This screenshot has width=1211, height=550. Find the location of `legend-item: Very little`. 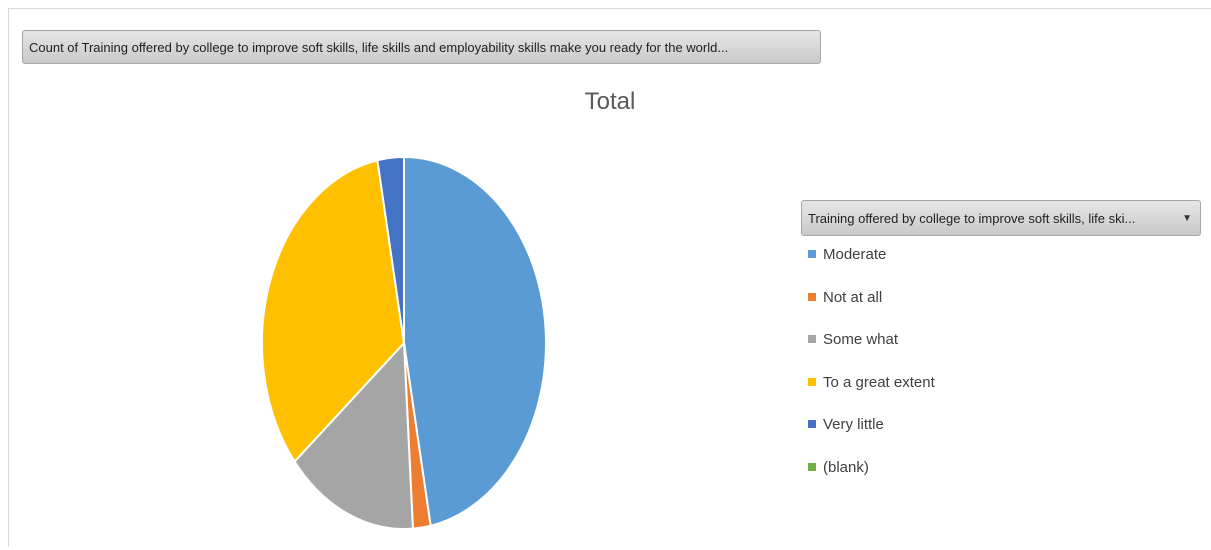

legend-item: Very little is located at coordinates (871, 434).